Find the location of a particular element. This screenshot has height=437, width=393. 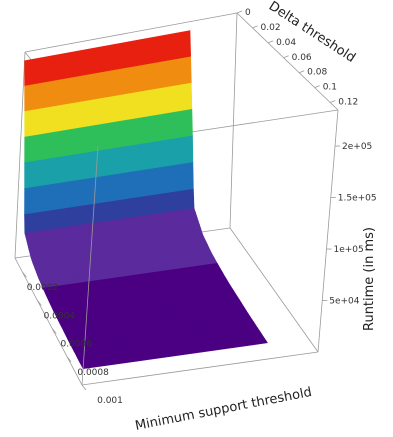

box-edge-DH is located at coordinates (90, 265).